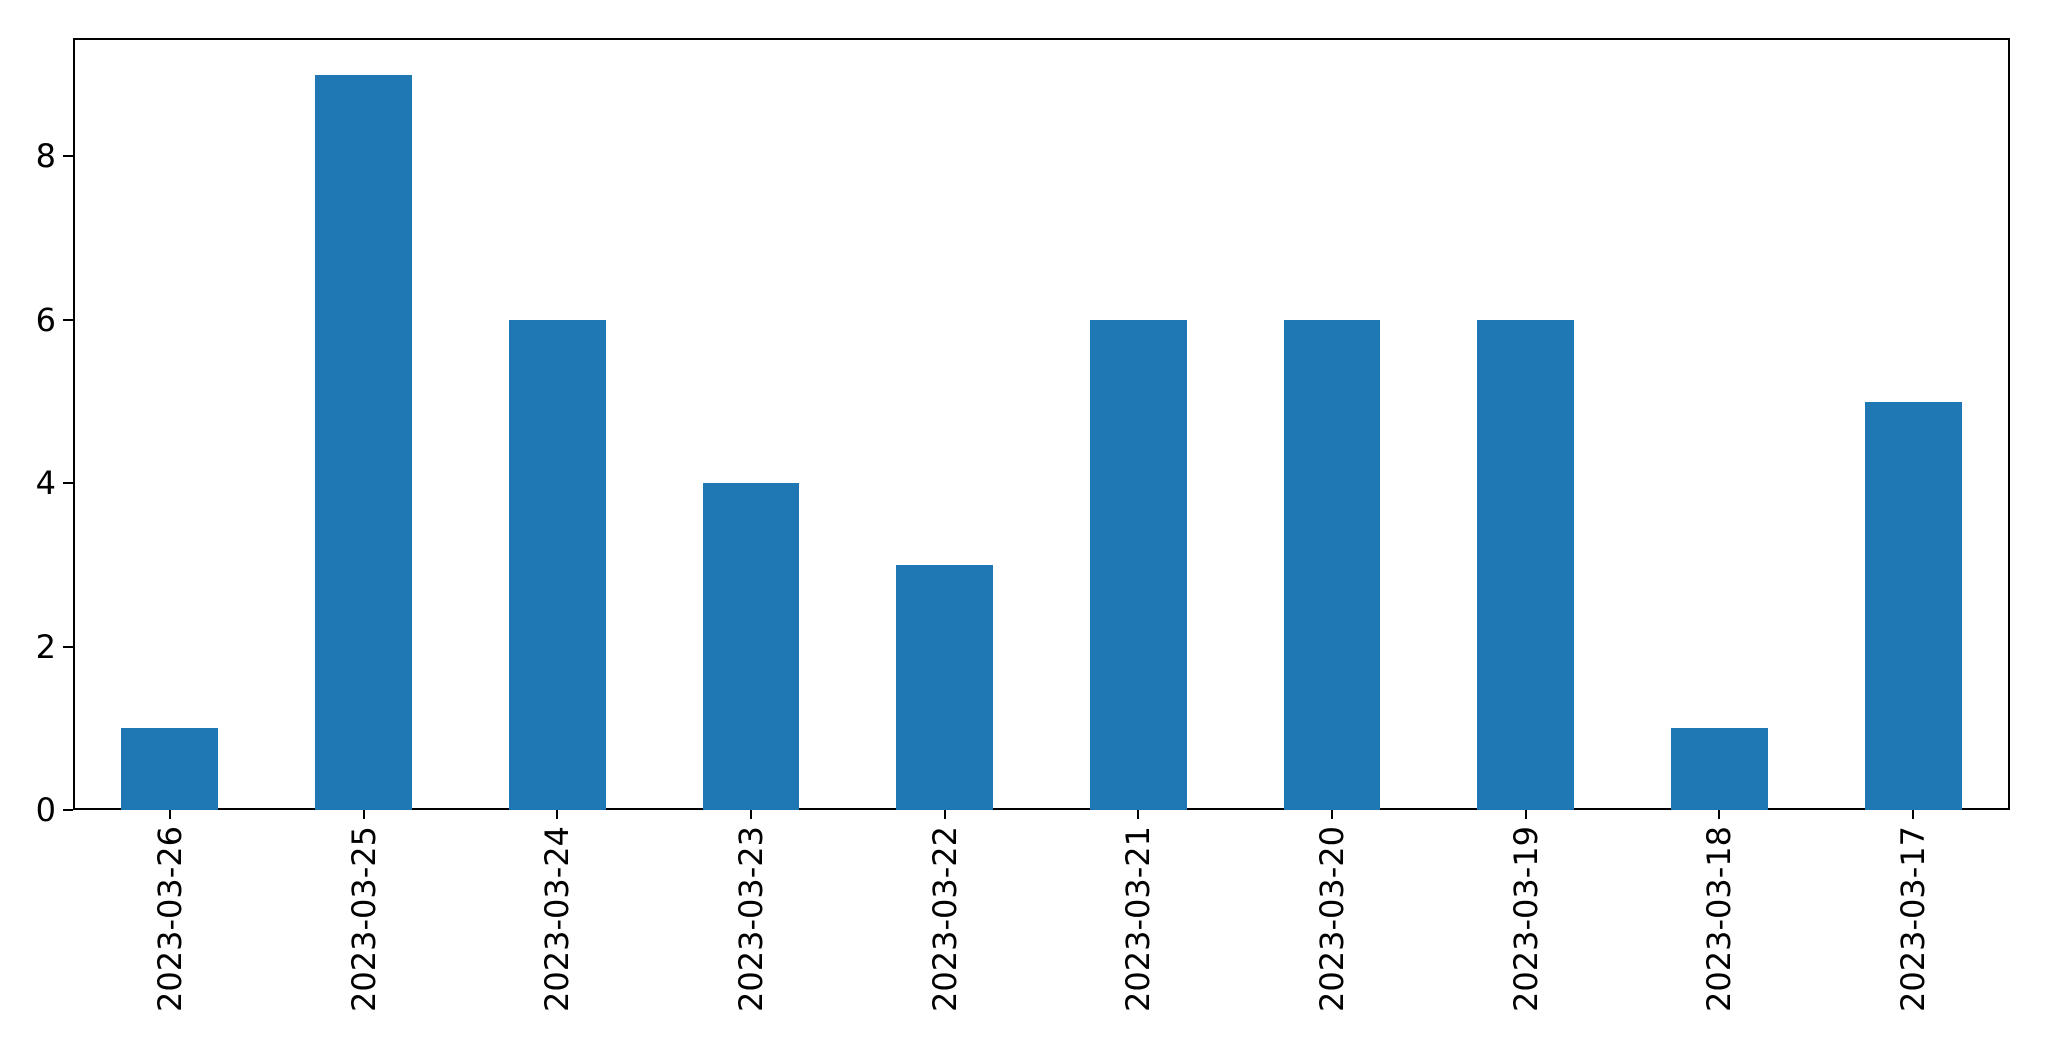 This screenshot has height=1061, width=2049. Describe the element at coordinates (363, 919) in the screenshot. I see `x-tick-label: 2023-03-25` at that location.